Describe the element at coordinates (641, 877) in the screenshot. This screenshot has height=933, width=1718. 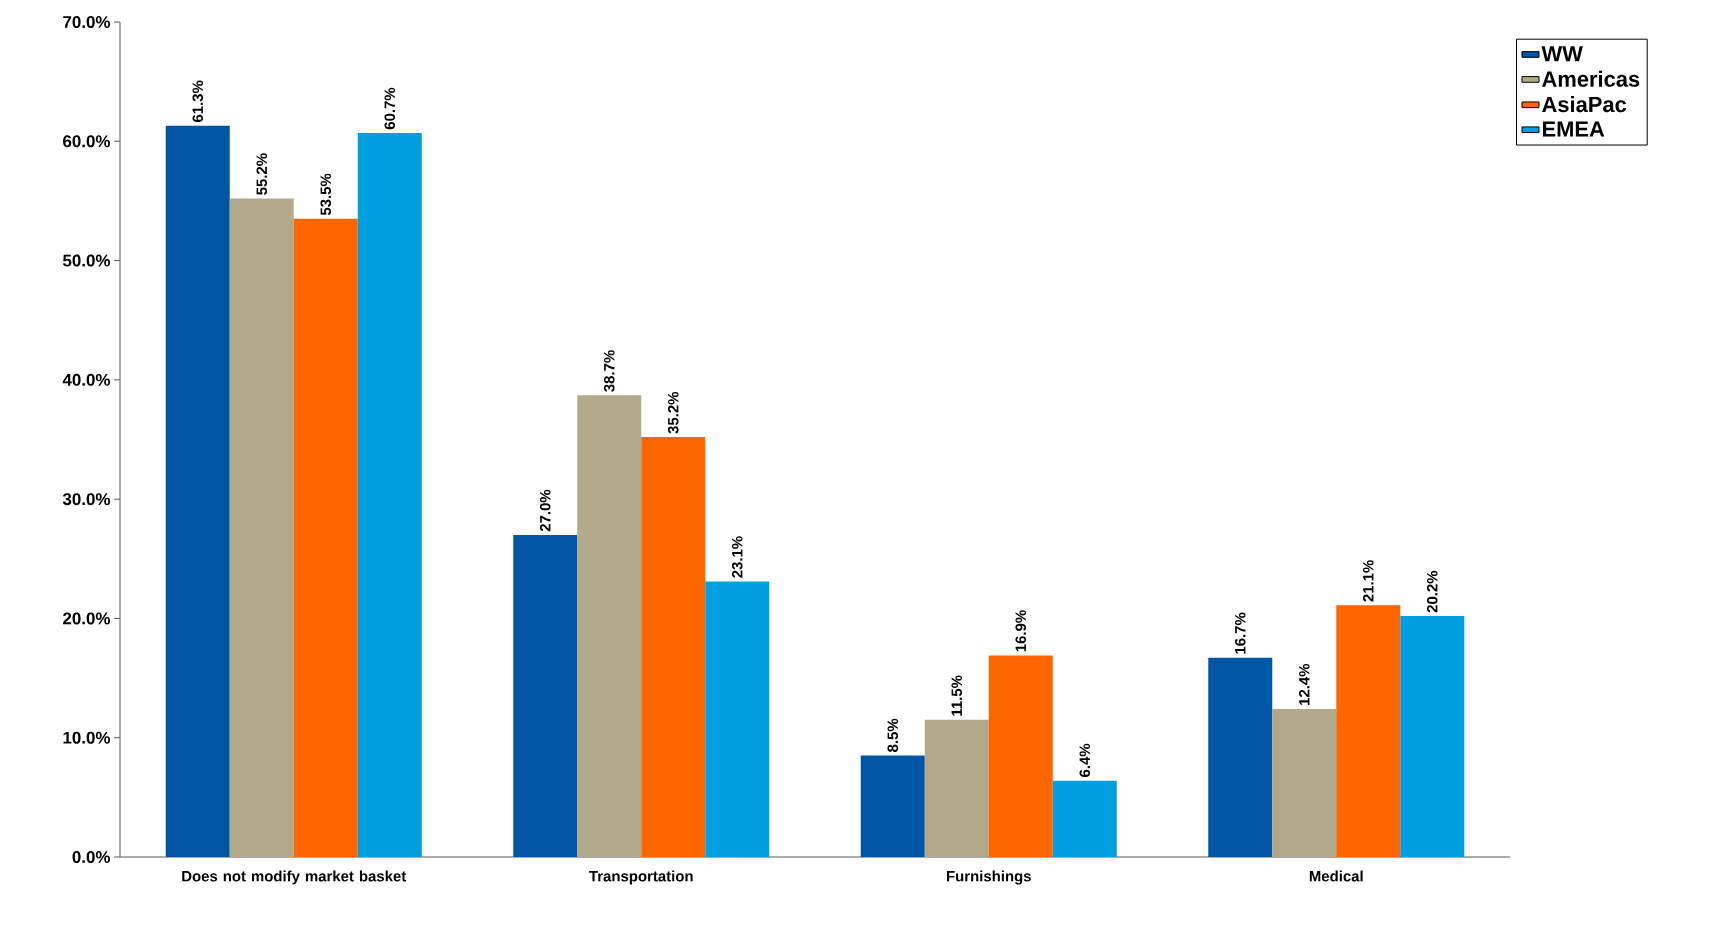
I see `x-tick-label: Transportation` at that location.